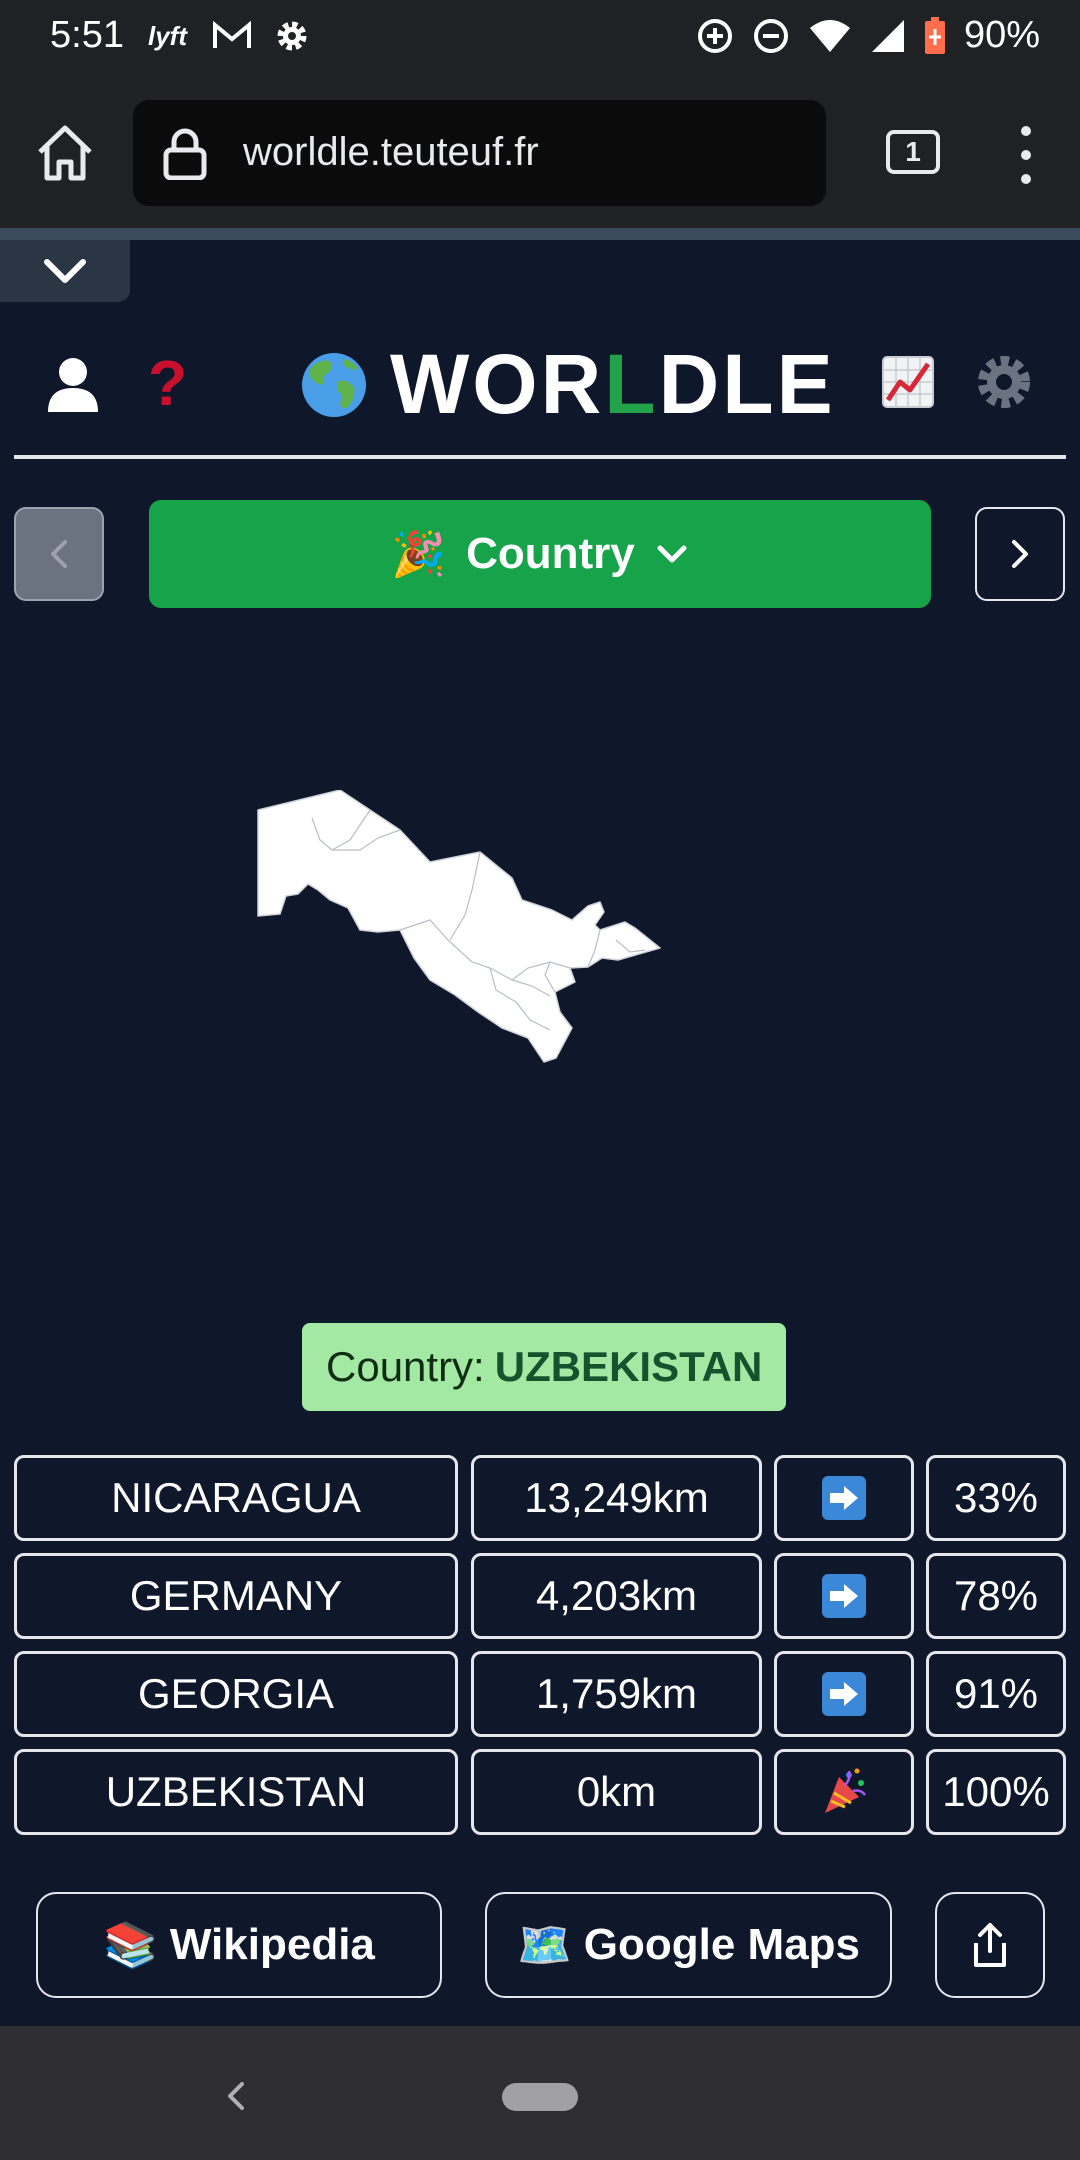  I want to click on data-saver-icon, so click(715, 36).